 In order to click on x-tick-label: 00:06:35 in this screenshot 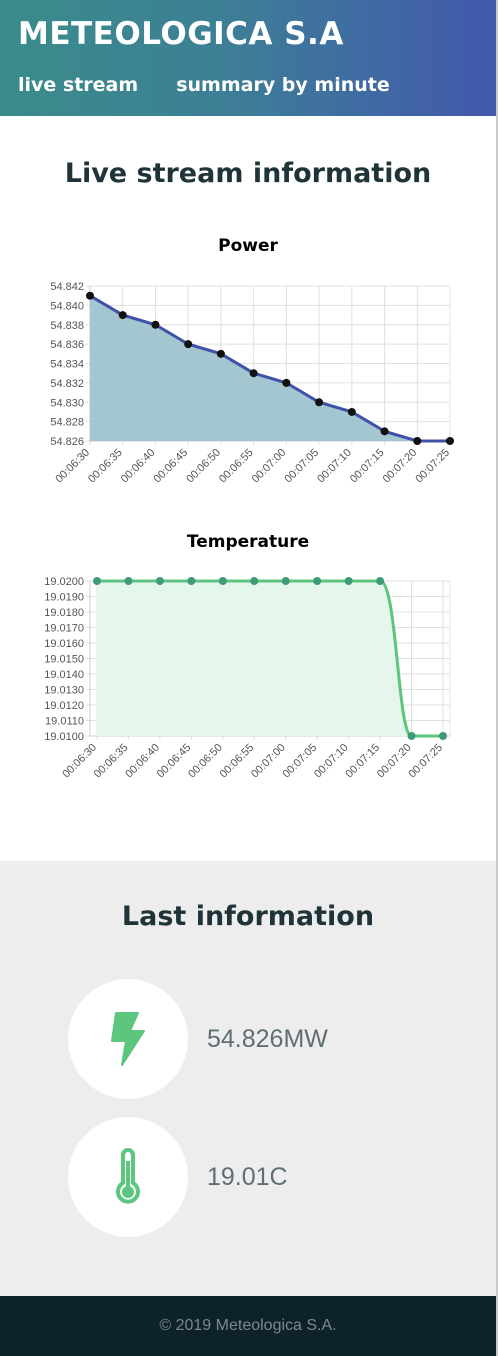, I will do `click(105, 466)`.